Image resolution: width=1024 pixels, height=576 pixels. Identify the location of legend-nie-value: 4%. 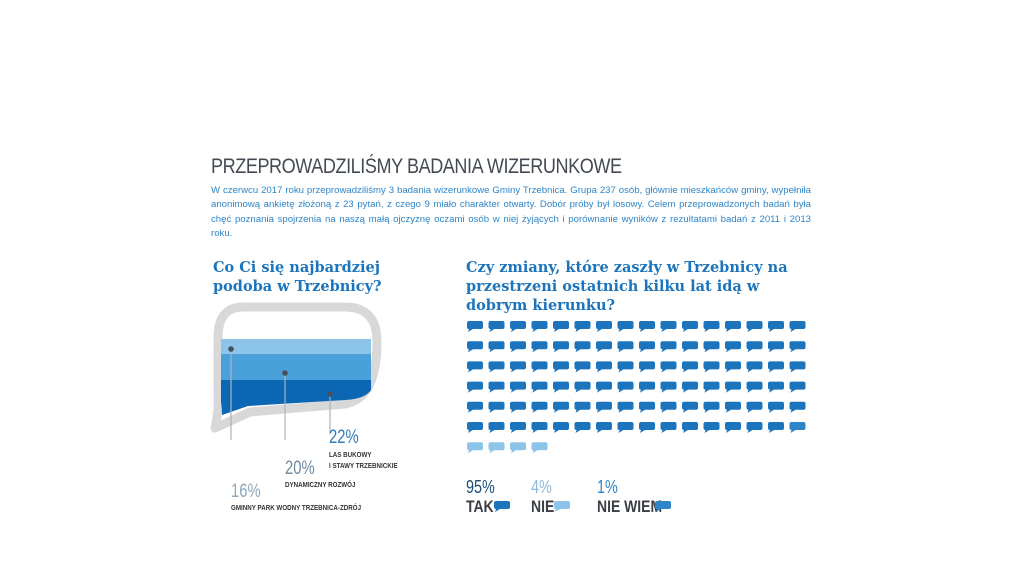
(541, 487).